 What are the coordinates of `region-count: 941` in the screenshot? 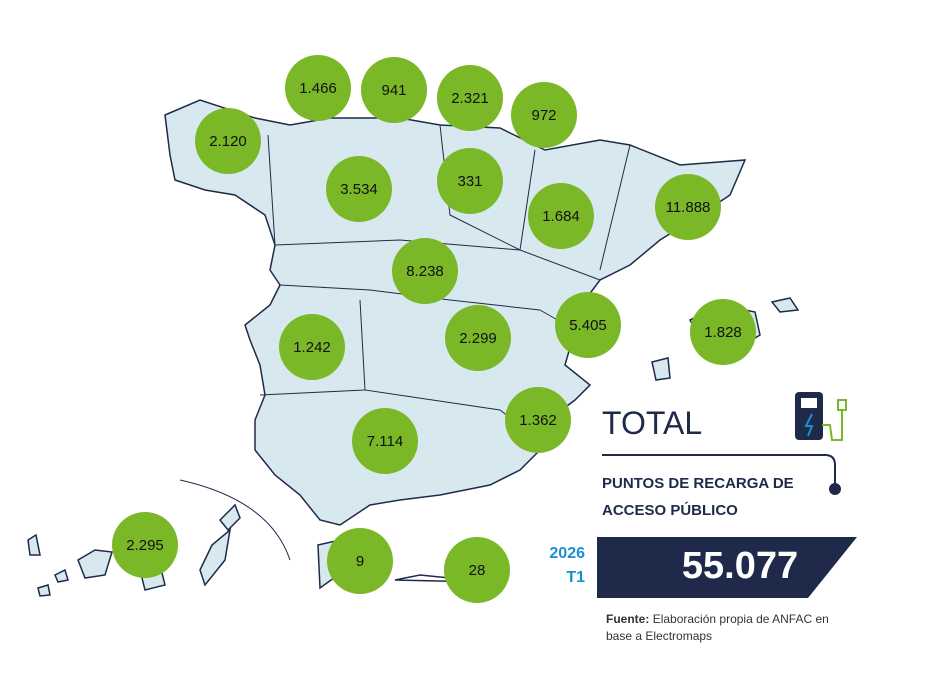 It's located at (393, 90).